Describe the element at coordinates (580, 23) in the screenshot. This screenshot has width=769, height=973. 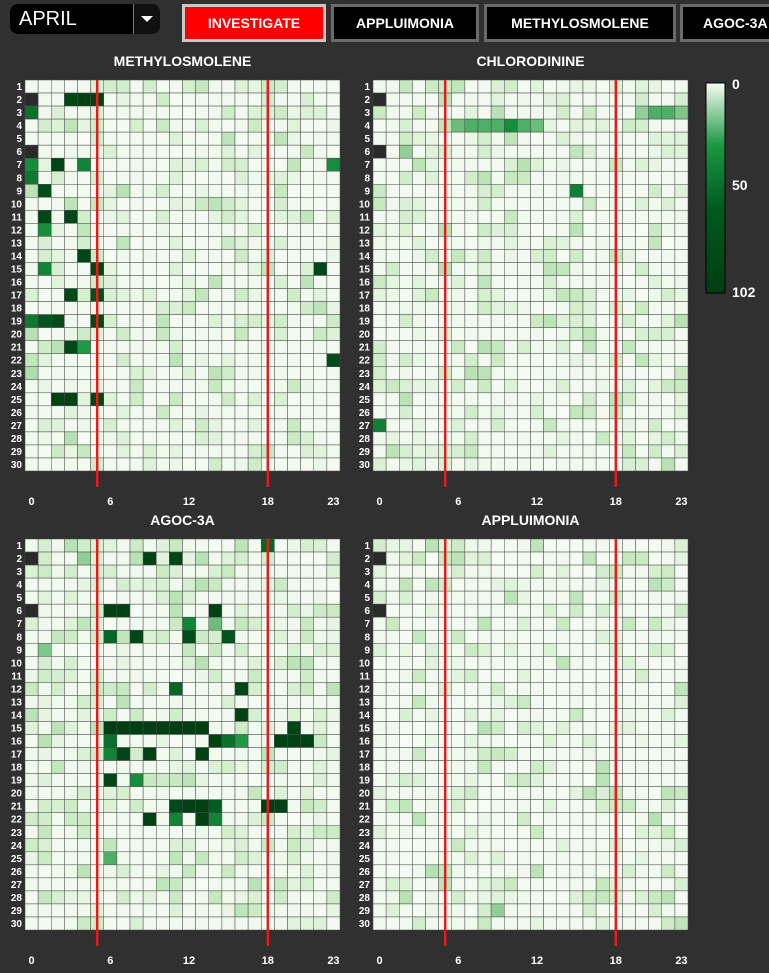
I see `tab-methylosmolene: METHYLOSMOLENE` at that location.